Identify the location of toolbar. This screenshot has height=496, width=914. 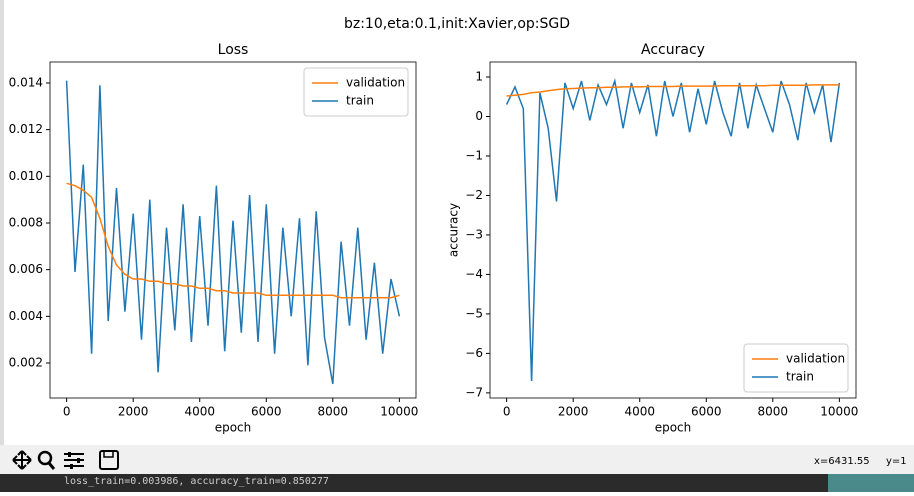
(457, 459).